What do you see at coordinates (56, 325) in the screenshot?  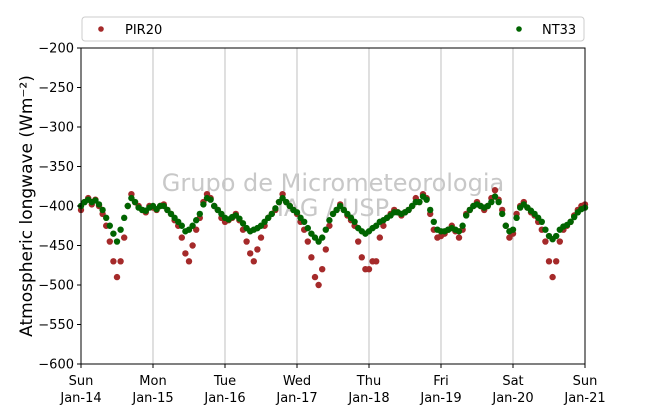 I see `y-tick-label: −550` at bounding box center [56, 325].